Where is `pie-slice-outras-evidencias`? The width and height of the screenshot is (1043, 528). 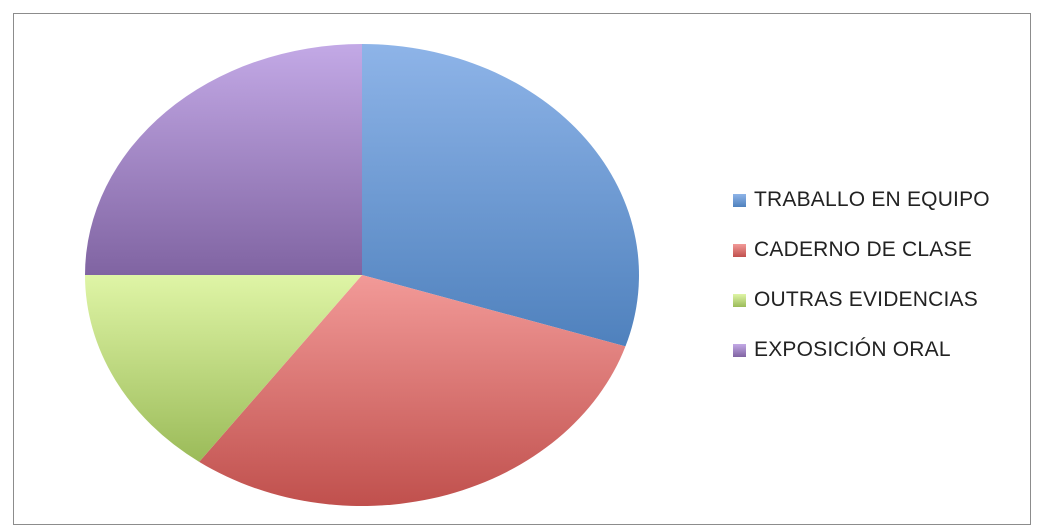 pie-slice-outras-evidencias is located at coordinates (223, 368).